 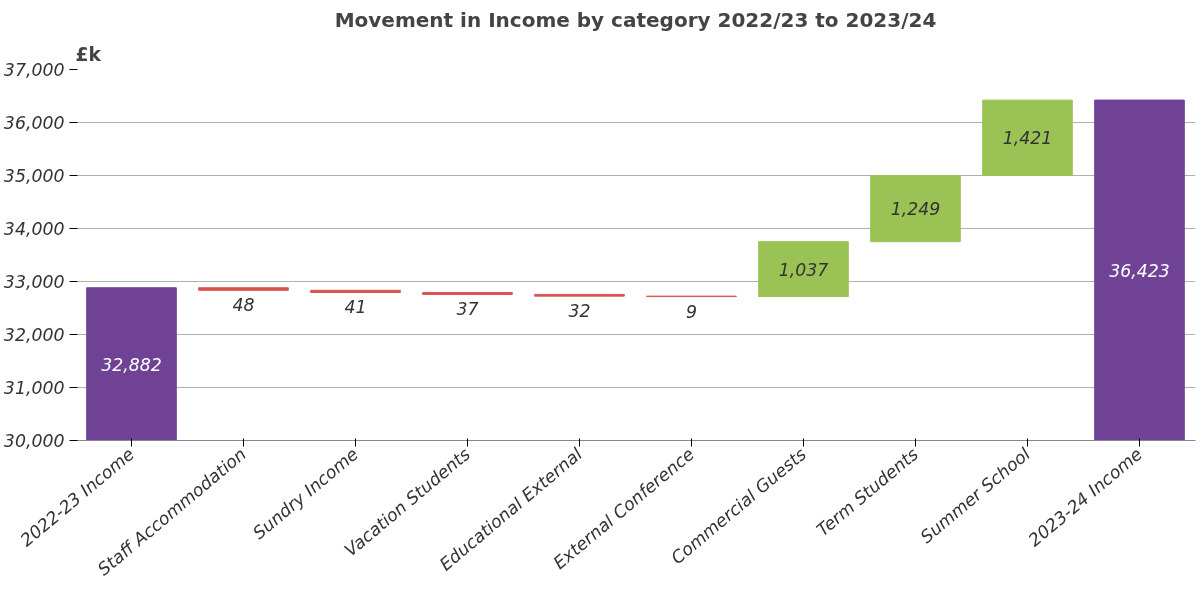 What do you see at coordinates (1139, 270) in the screenshot?
I see `data-label: 36,423` at bounding box center [1139, 270].